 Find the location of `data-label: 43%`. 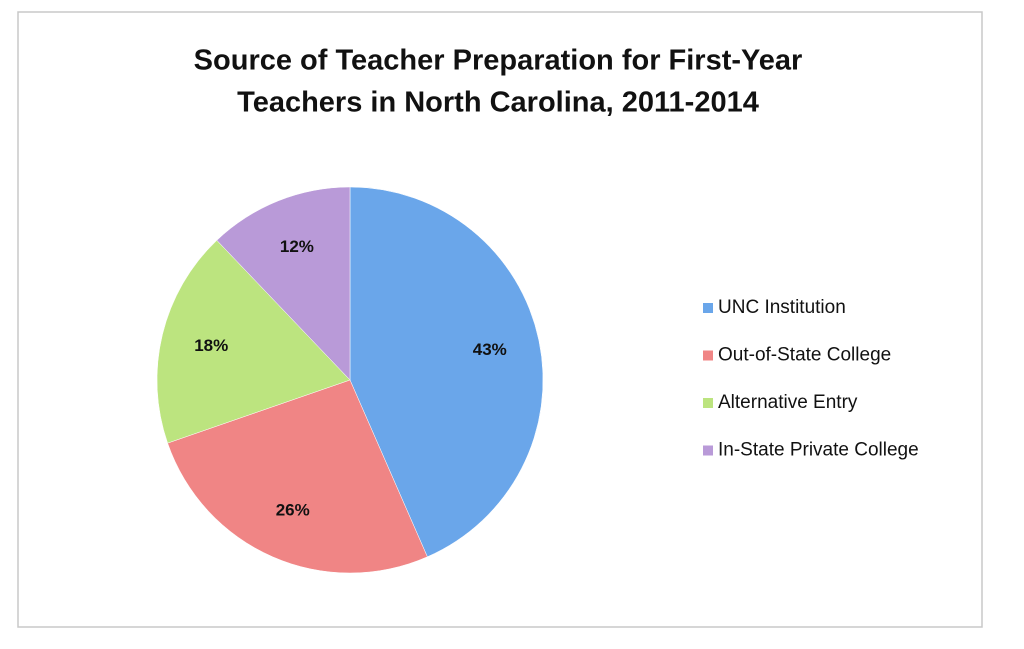

data-label: 43% is located at coordinates (490, 349).